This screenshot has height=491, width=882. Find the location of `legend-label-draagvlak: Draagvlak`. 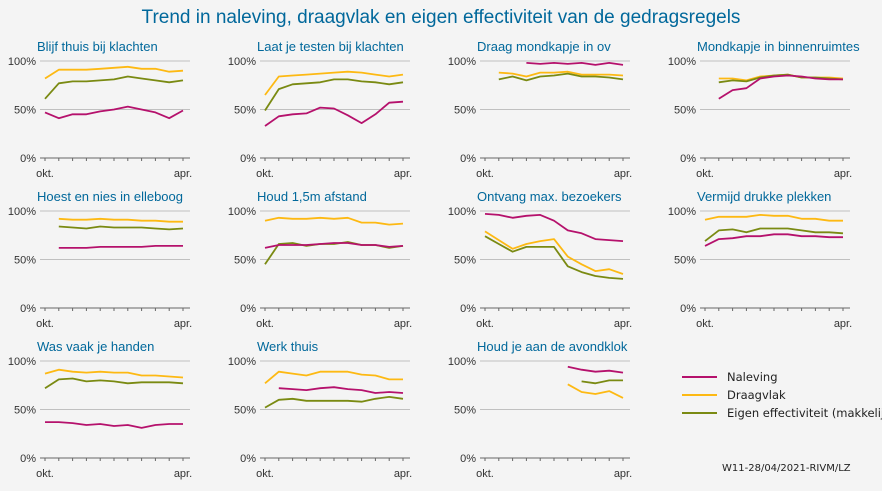

legend-label-draagvlak: Draagvlak is located at coordinates (756, 395).